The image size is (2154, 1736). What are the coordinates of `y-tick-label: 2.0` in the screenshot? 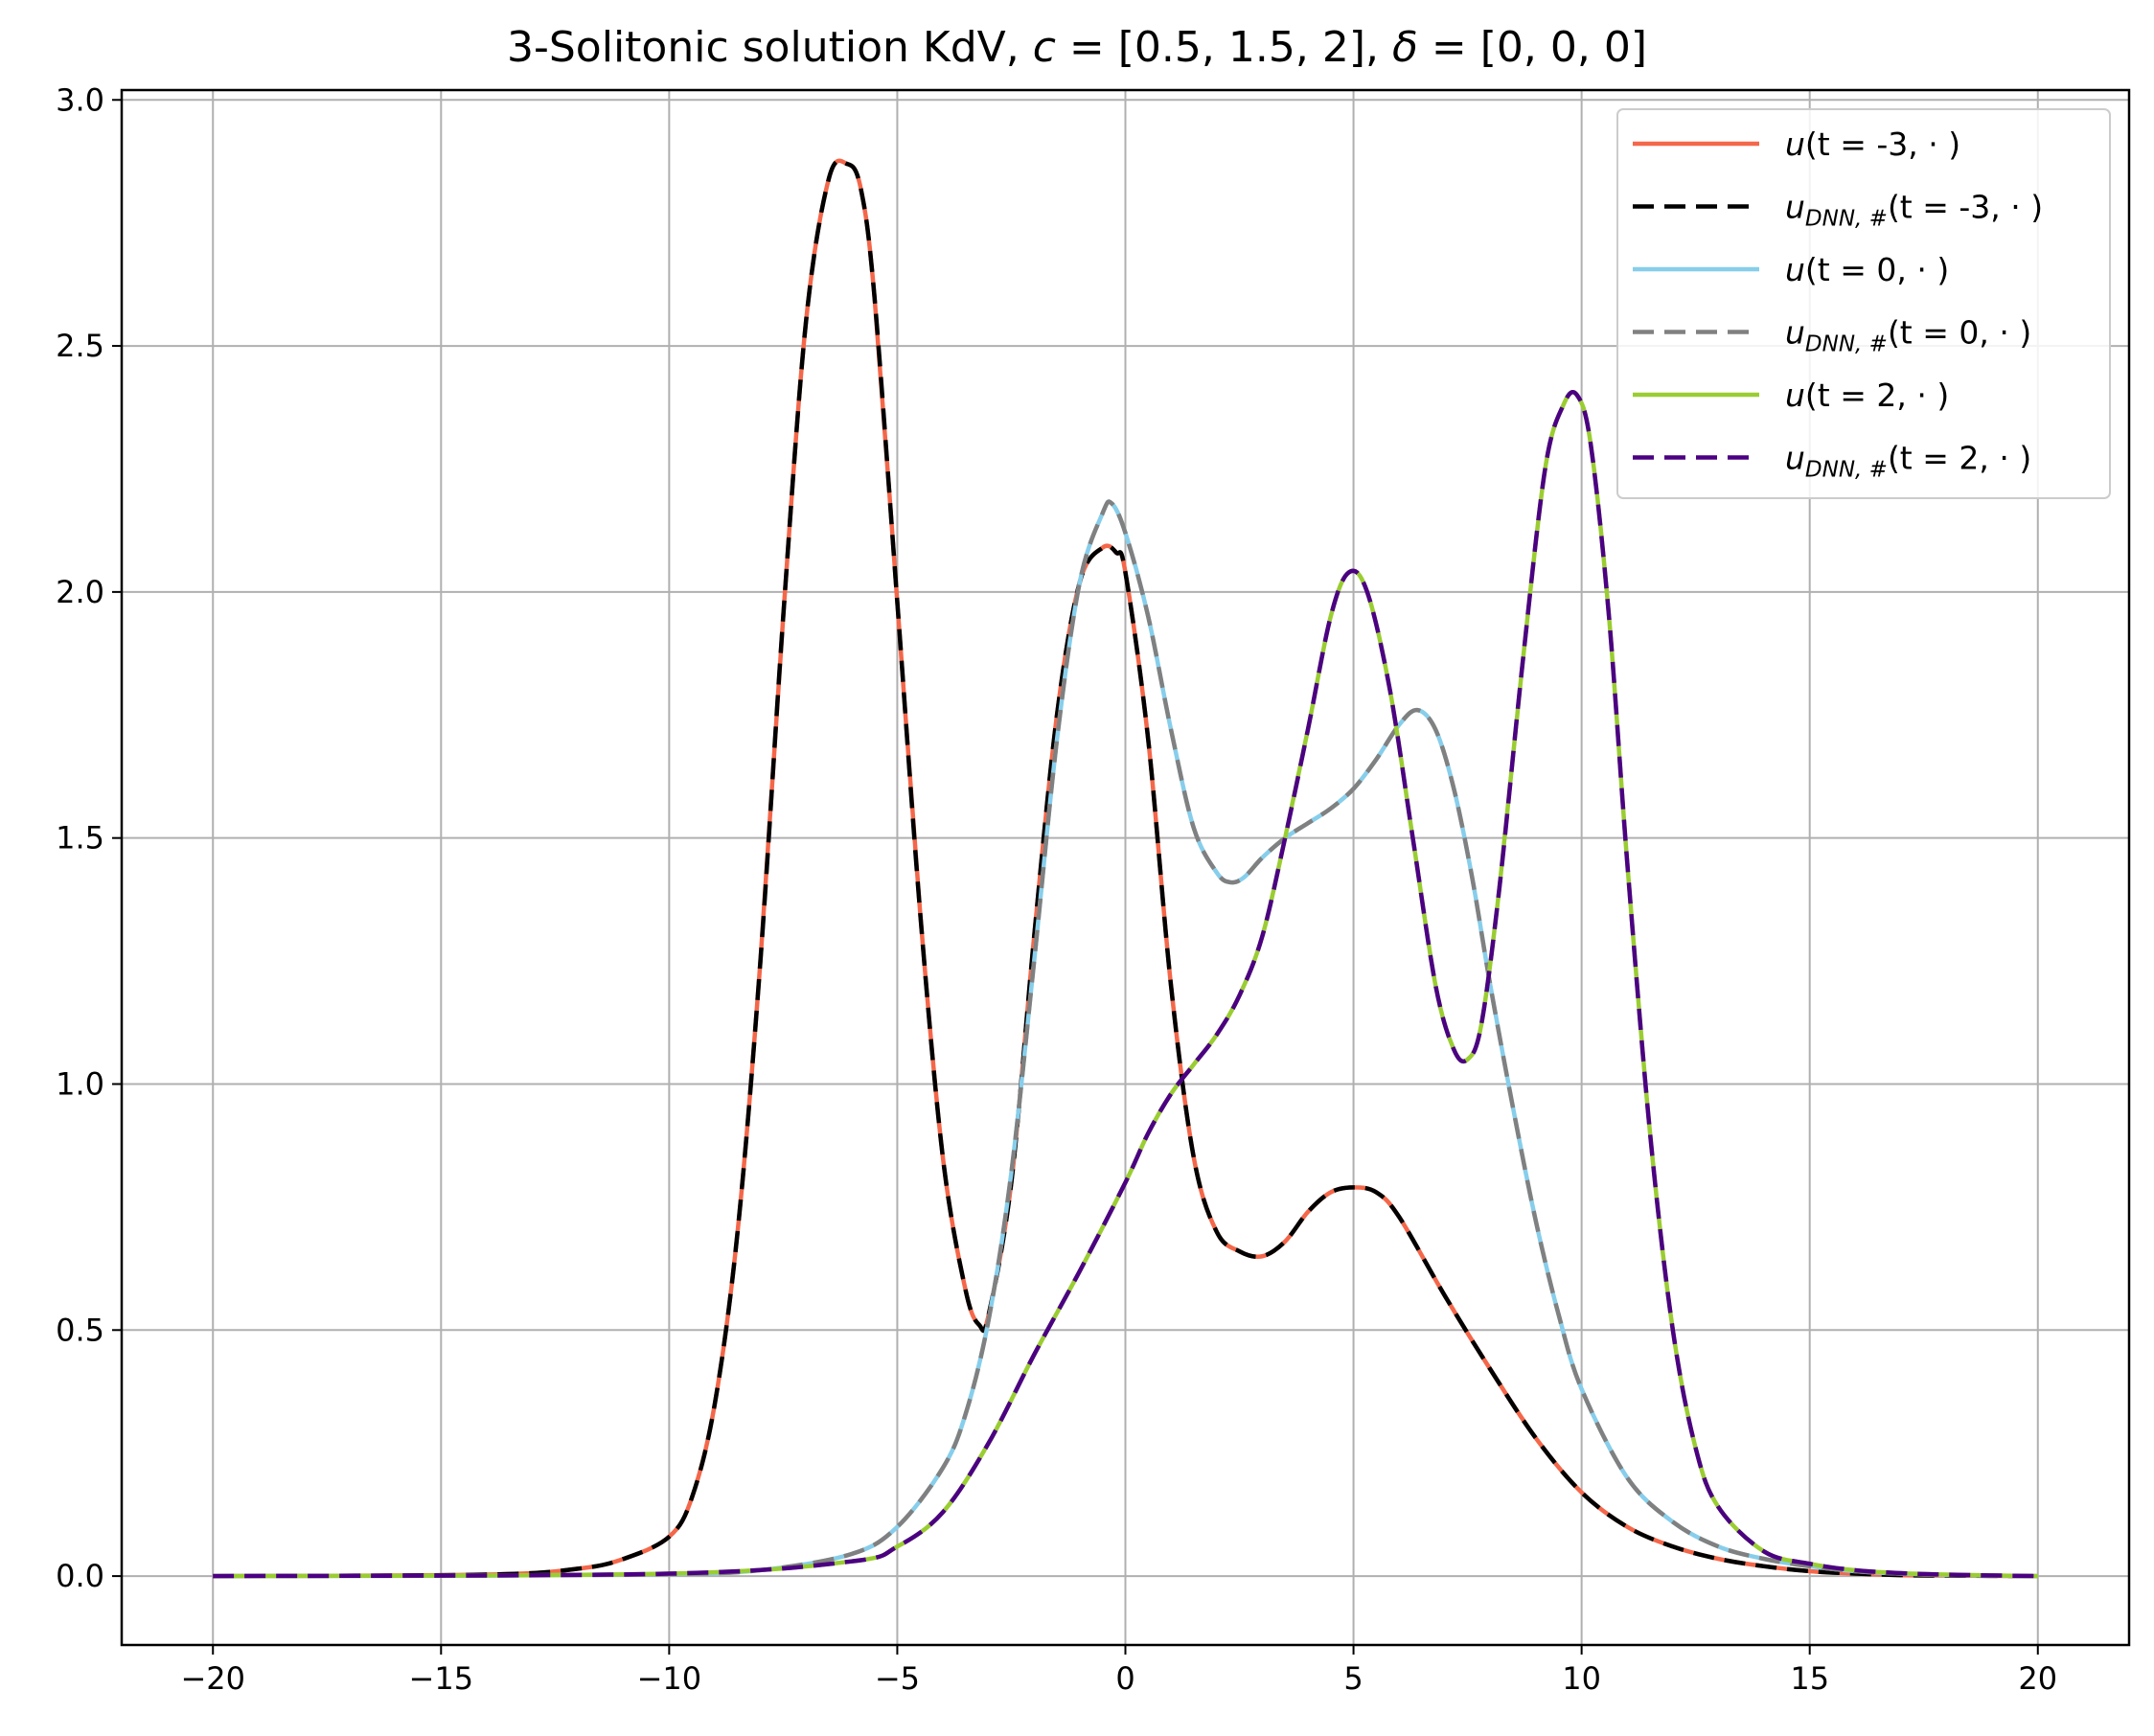 It's located at (80, 592).